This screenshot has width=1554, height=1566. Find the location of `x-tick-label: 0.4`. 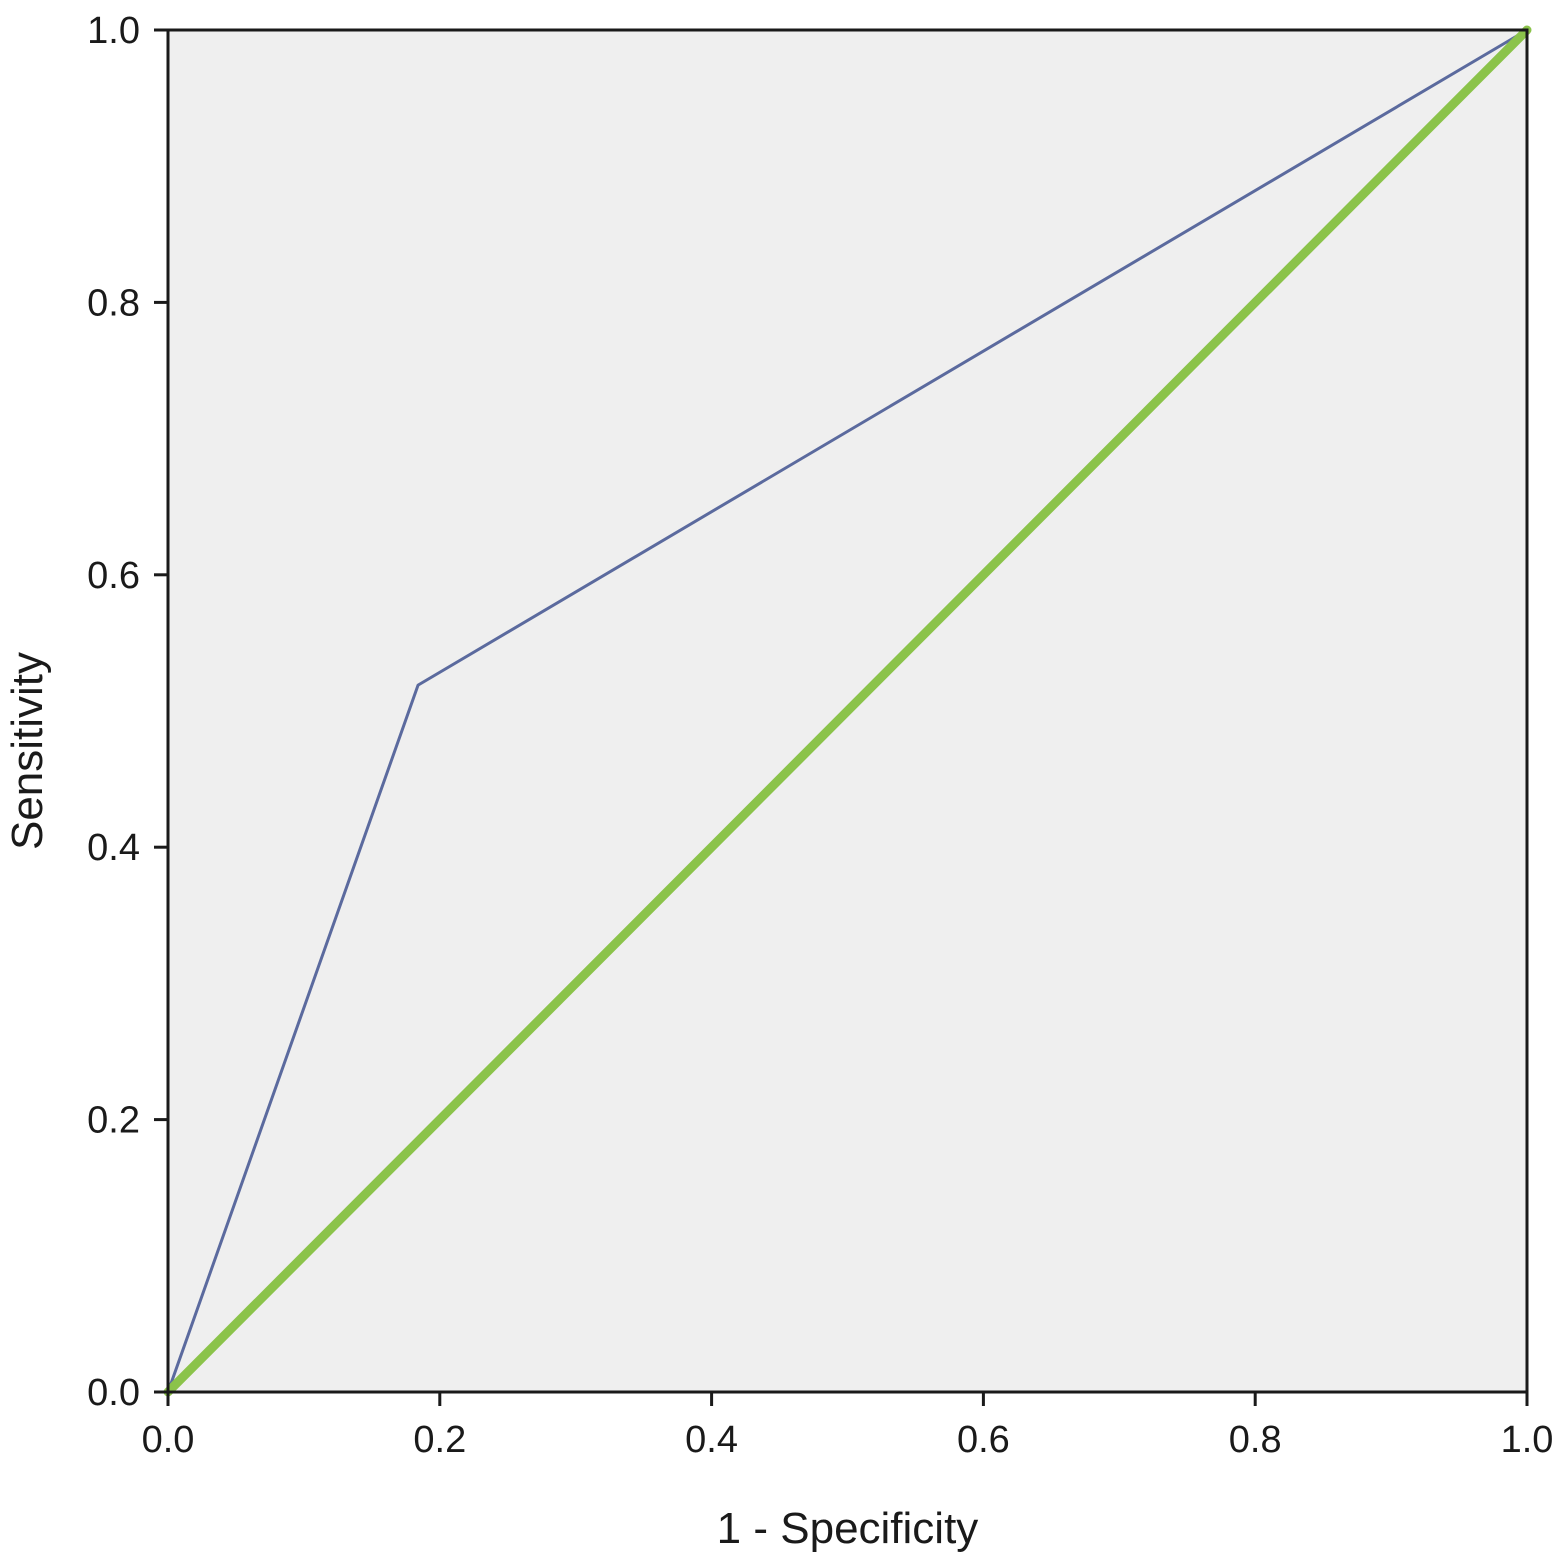

x-tick-label: 0.4 is located at coordinates (711, 1440).